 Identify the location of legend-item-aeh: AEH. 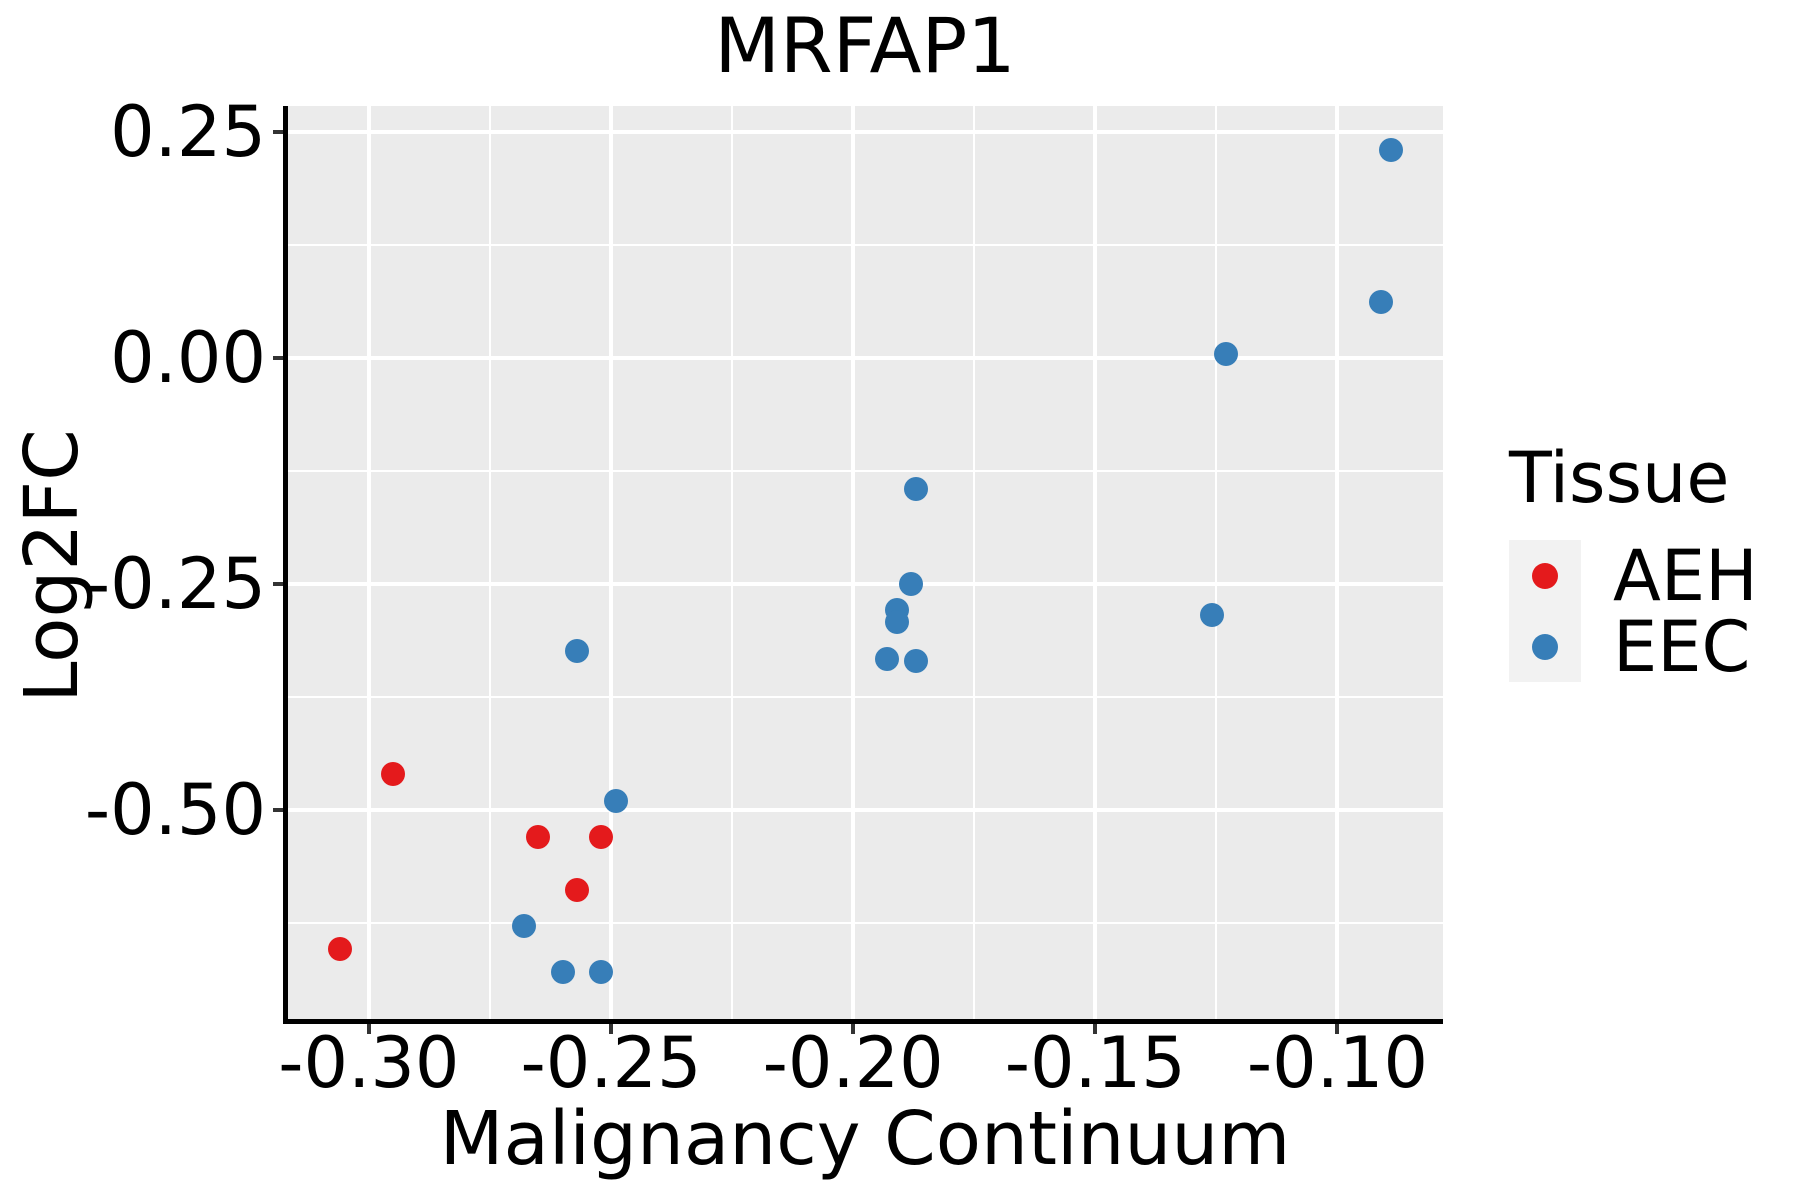
(1633, 575).